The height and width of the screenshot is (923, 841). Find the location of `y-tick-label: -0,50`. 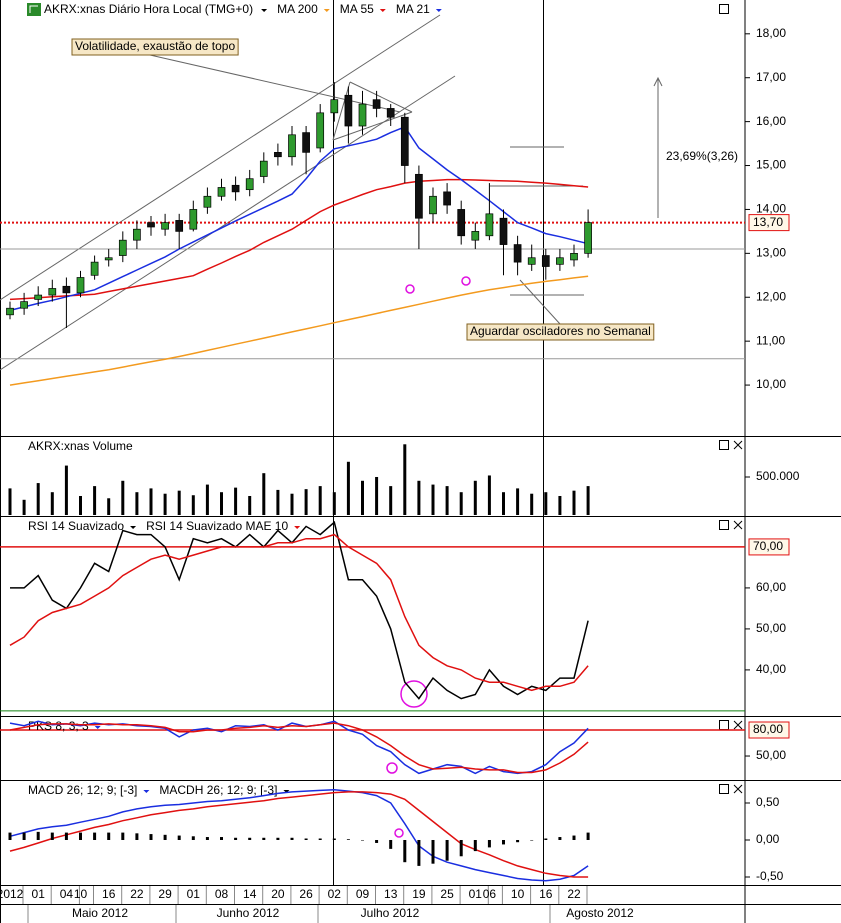

y-tick-label: -0,50 is located at coordinates (770, 876).